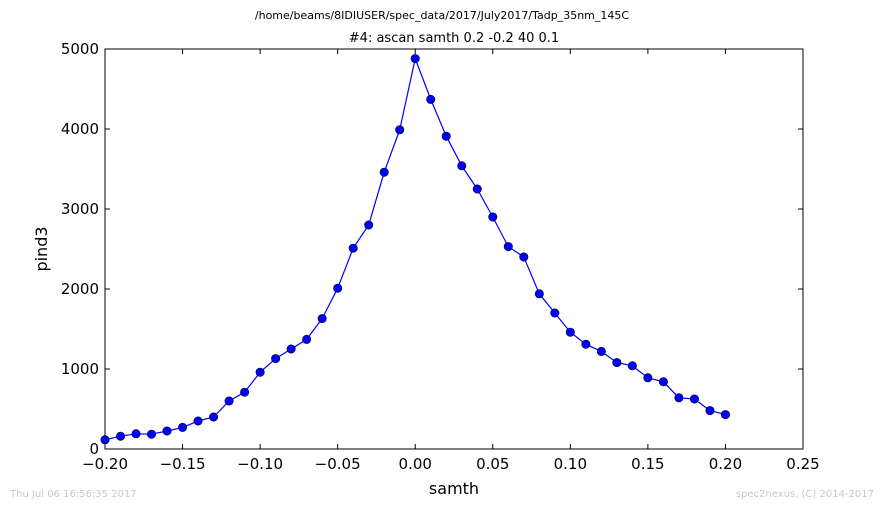  Describe the element at coordinates (183, 464) in the screenshot. I see `x-tick-label: −0.15` at that location.